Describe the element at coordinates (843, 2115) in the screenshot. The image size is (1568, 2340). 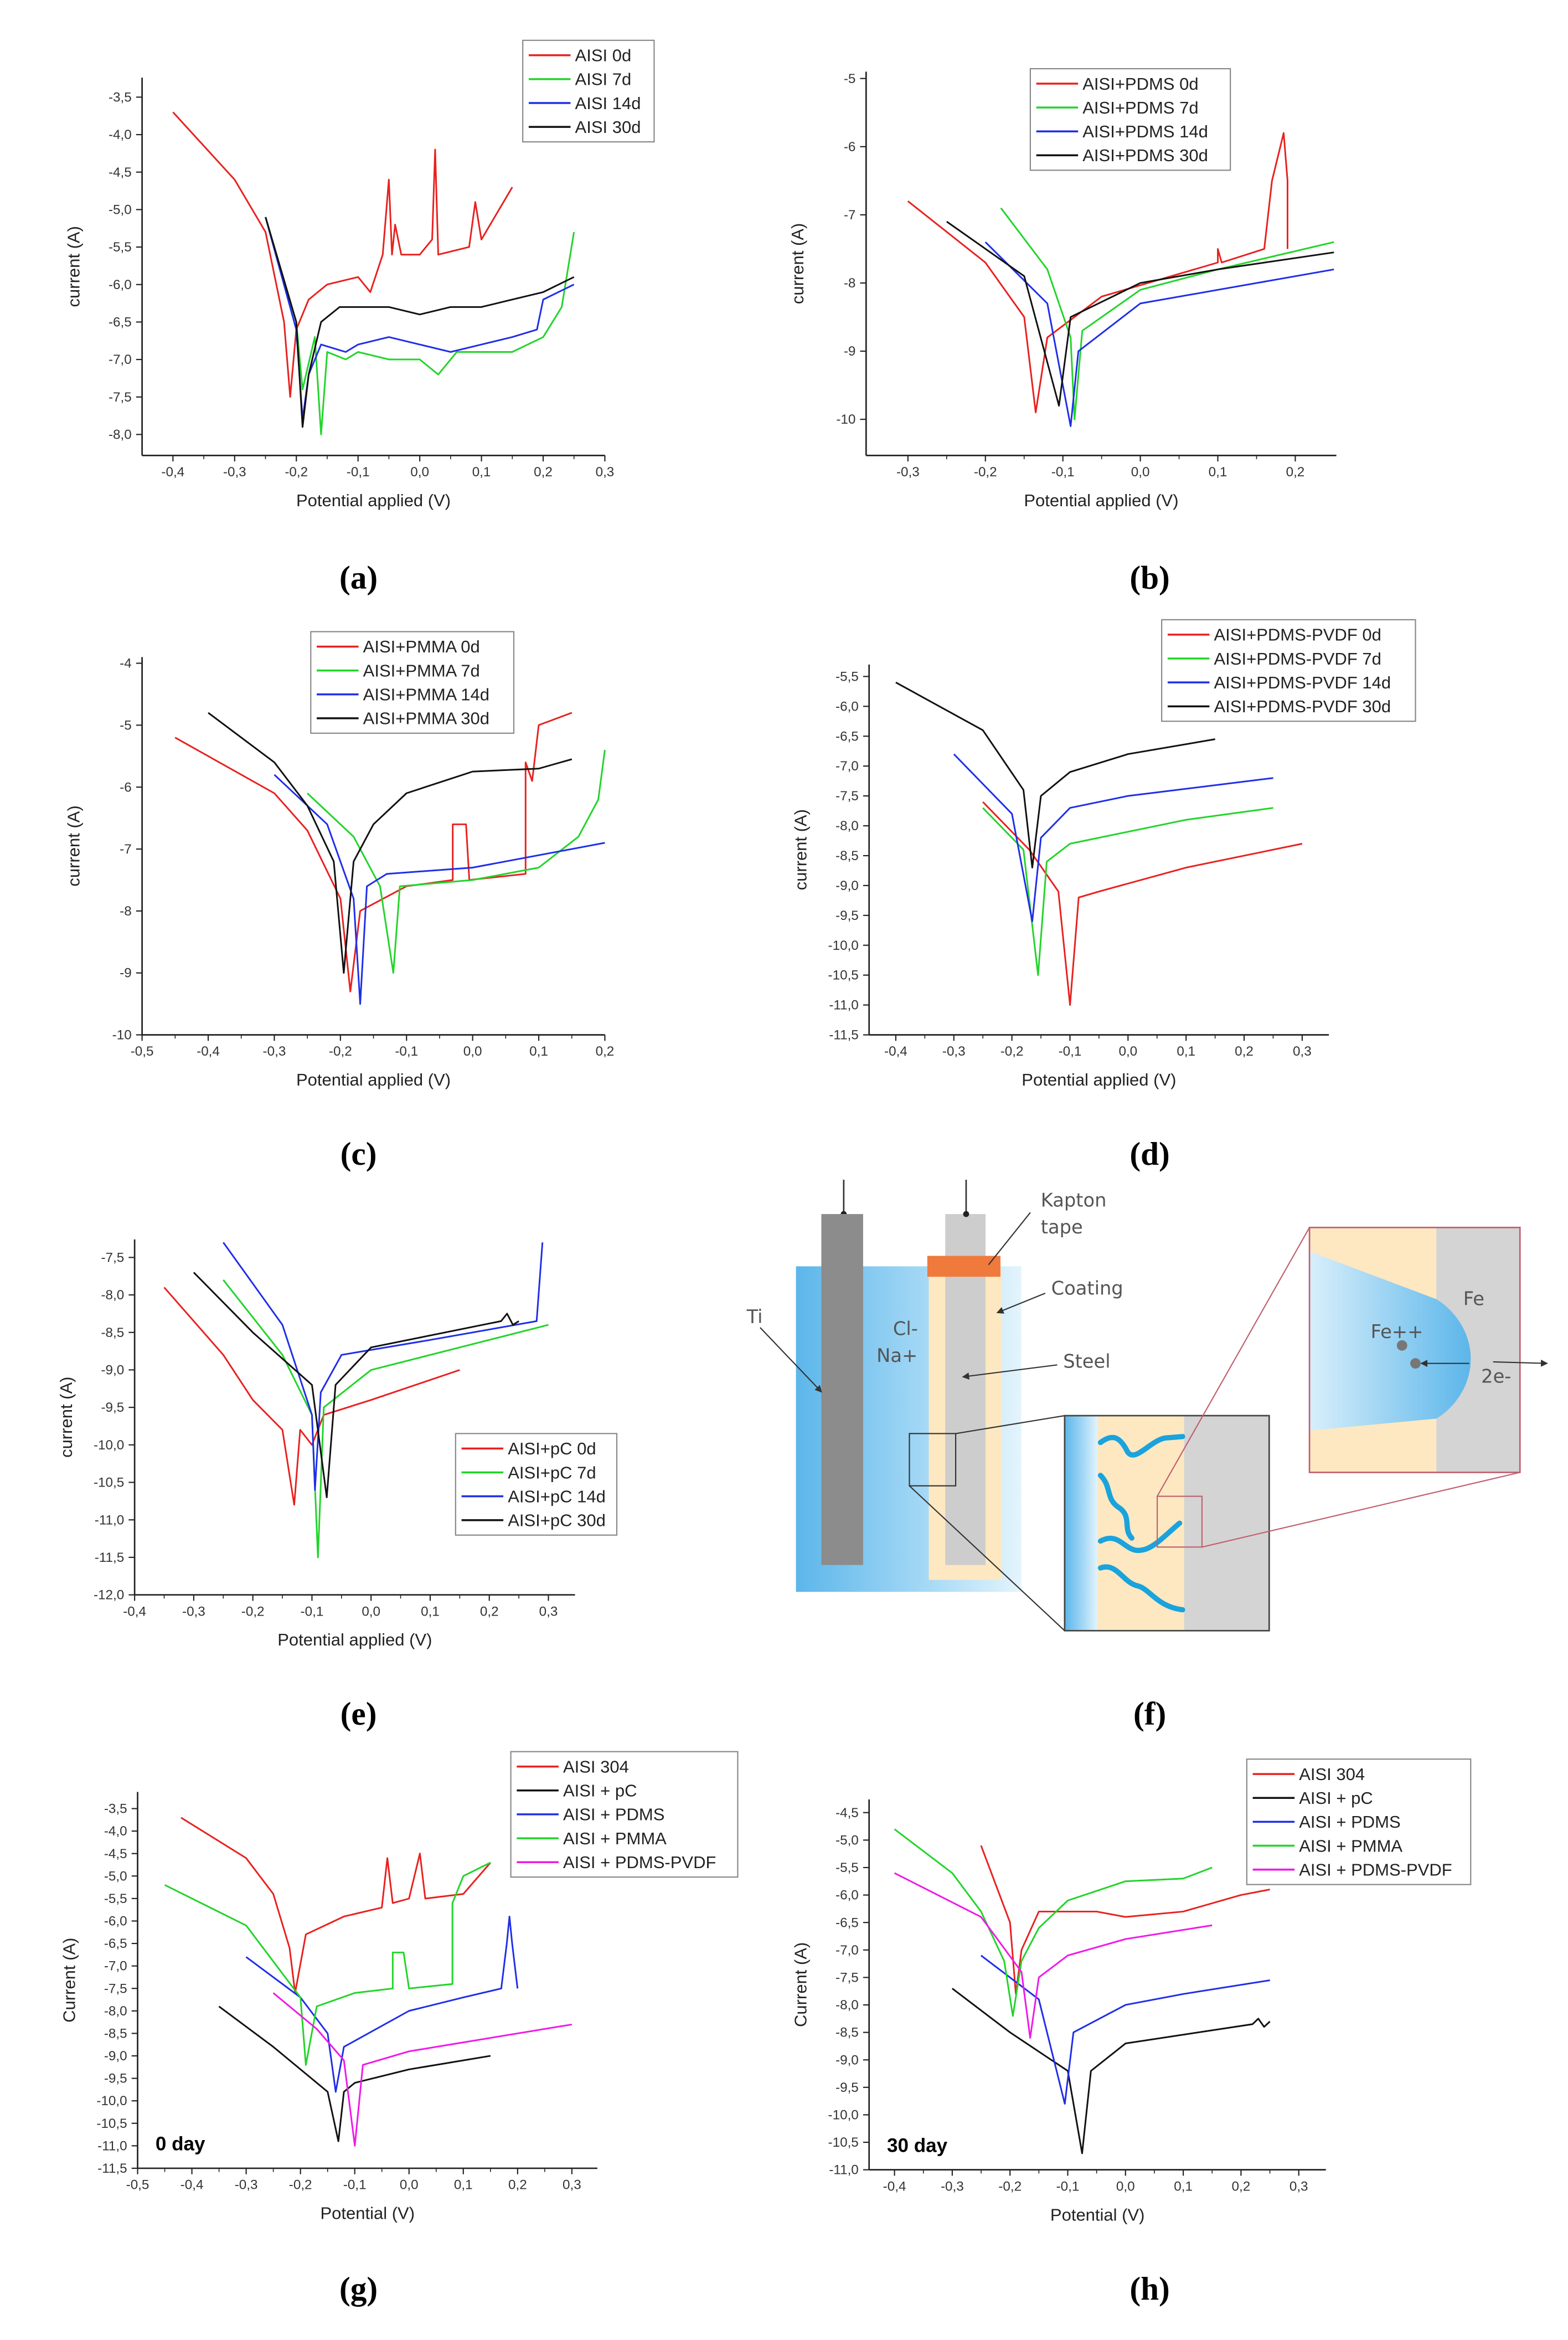
I see `y-tick-label: -10,0` at that location.